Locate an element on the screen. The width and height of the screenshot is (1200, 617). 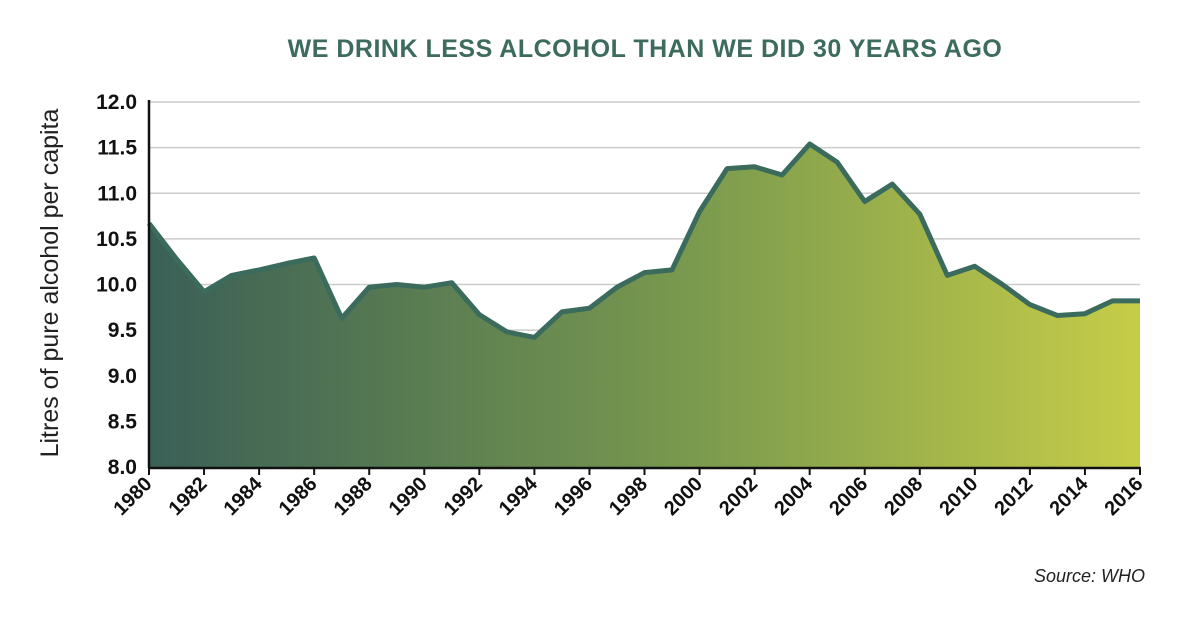
y-tick-labels: 8.0 8.5 9.0 9.5 10.0 10.5 11.0 11.5 12.0 is located at coordinates (116, 285).